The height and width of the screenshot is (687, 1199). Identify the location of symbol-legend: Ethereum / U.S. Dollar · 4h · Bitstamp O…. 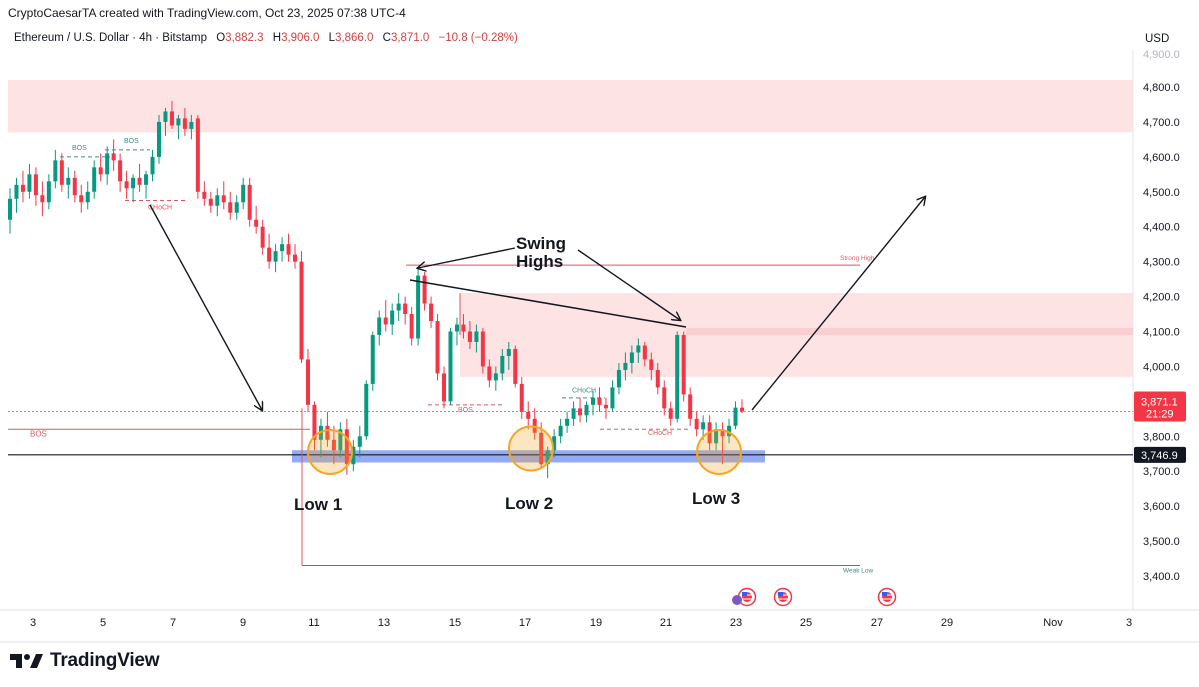
(266, 38).